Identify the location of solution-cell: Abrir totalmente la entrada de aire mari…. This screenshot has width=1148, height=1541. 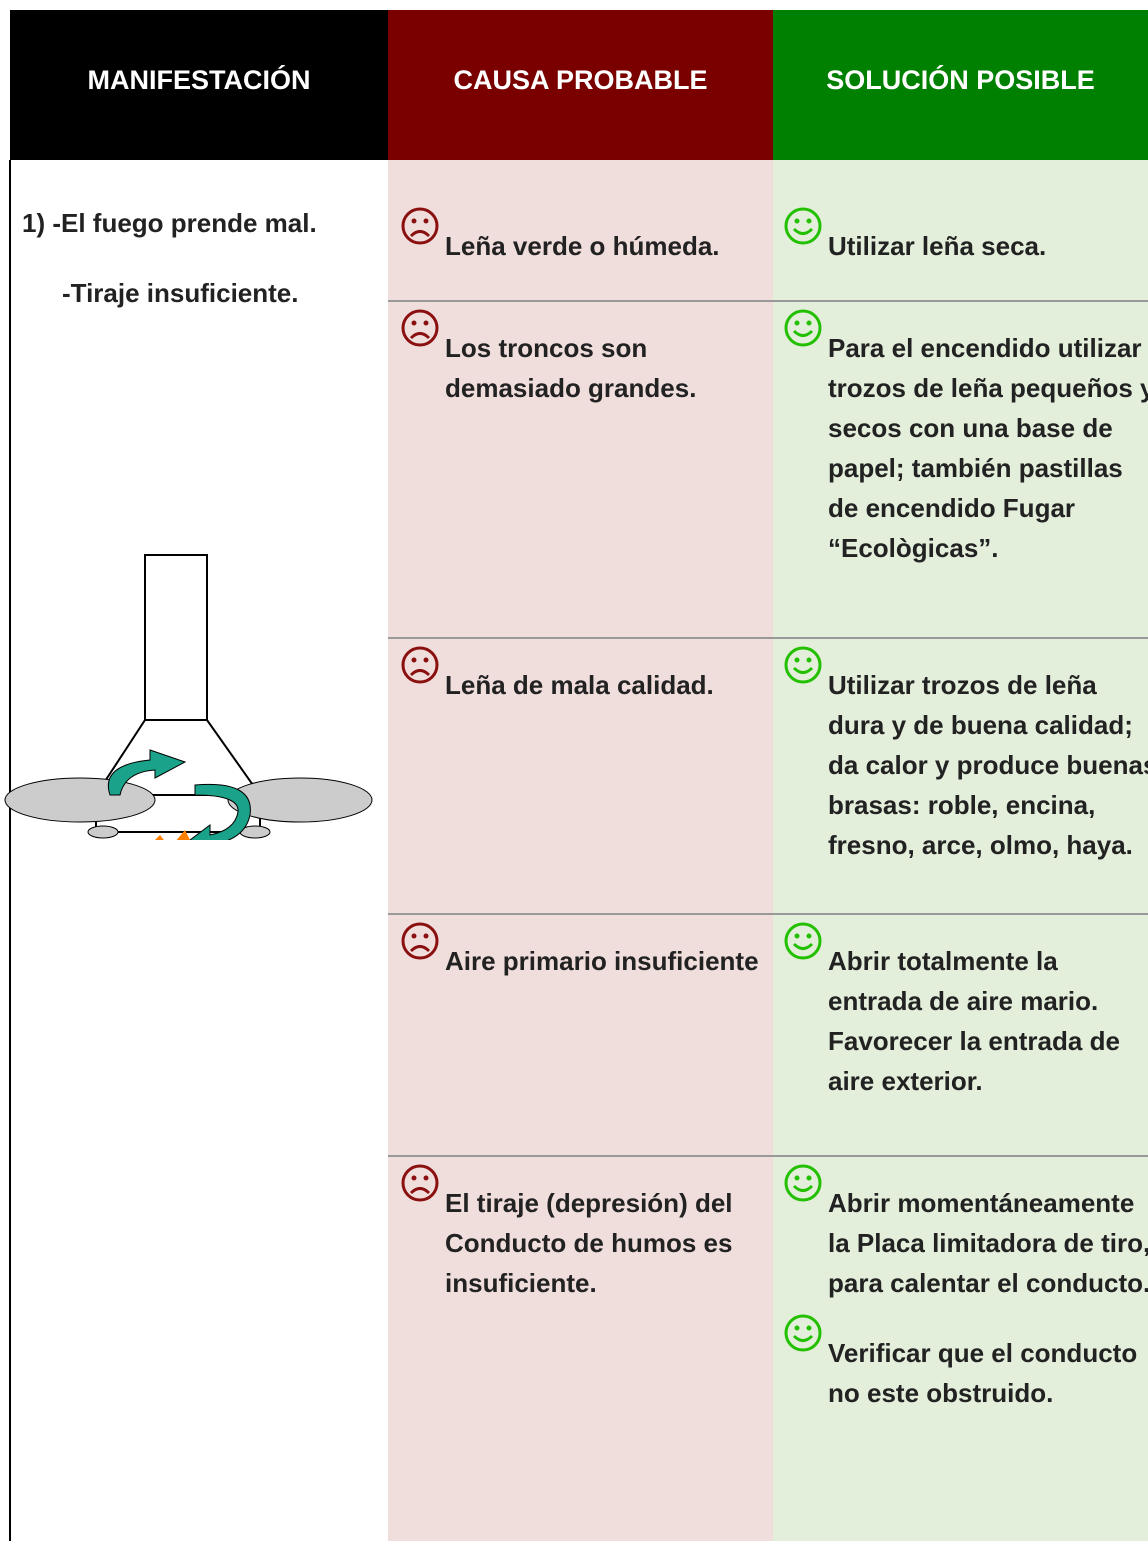
(960, 1034).